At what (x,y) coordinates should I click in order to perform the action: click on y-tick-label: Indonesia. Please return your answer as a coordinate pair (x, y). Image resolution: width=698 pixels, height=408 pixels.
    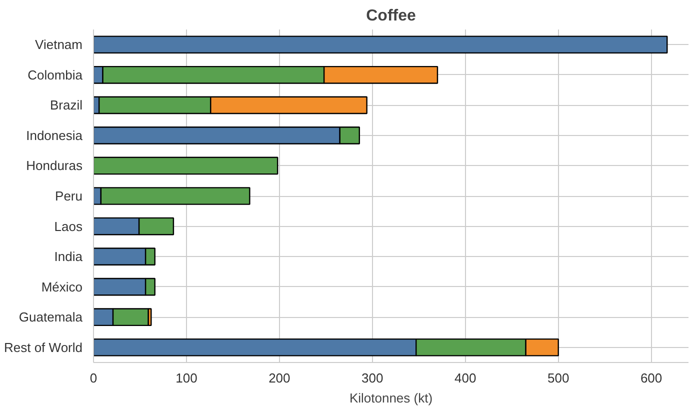
    Looking at the image, I should click on (55, 135).